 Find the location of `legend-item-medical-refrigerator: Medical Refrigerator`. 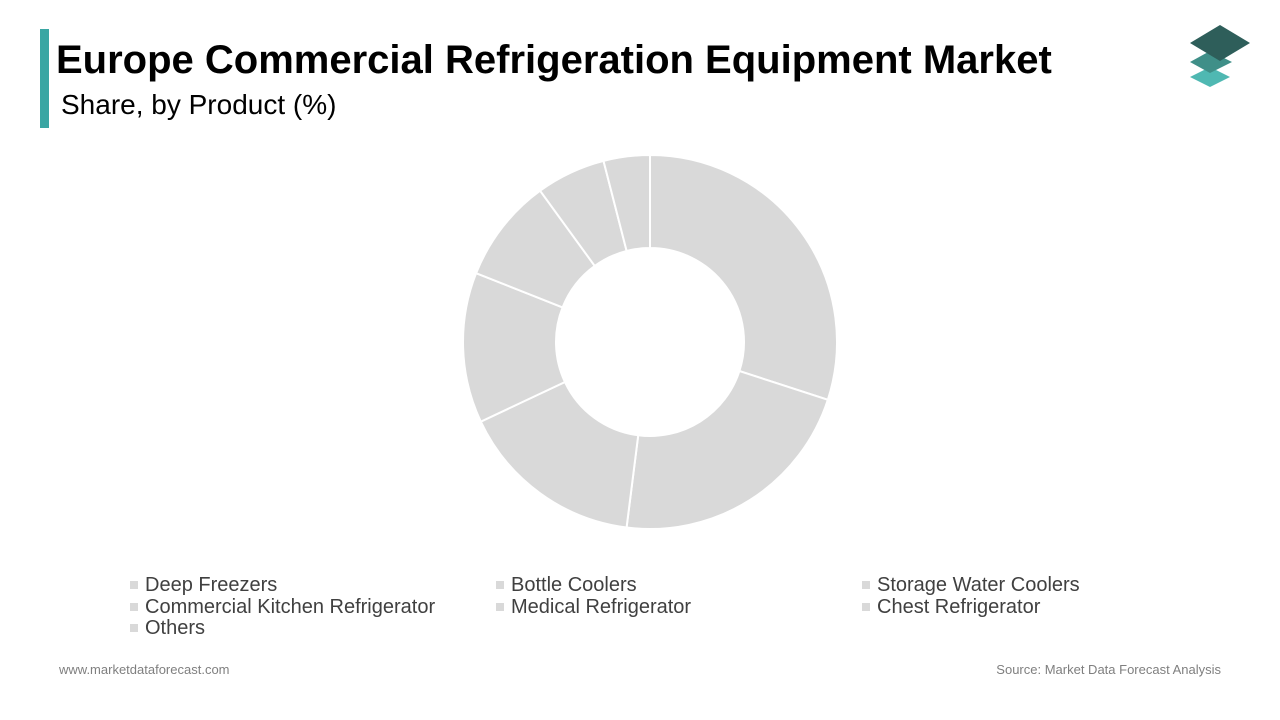

legend-item-medical-refrigerator: Medical Refrigerator is located at coordinates (593, 607).